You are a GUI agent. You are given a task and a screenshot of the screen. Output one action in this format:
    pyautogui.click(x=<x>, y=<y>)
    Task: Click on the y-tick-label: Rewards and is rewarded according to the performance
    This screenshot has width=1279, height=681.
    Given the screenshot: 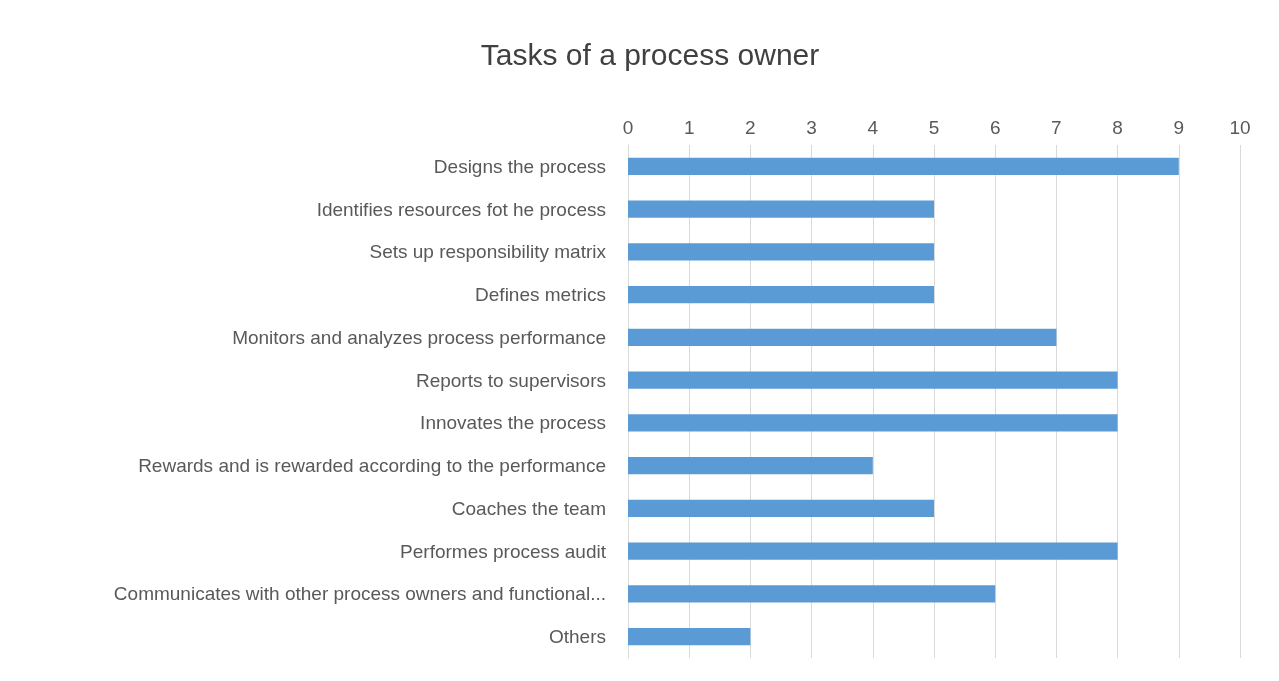 What is the action you would take?
    pyautogui.click(x=372, y=466)
    